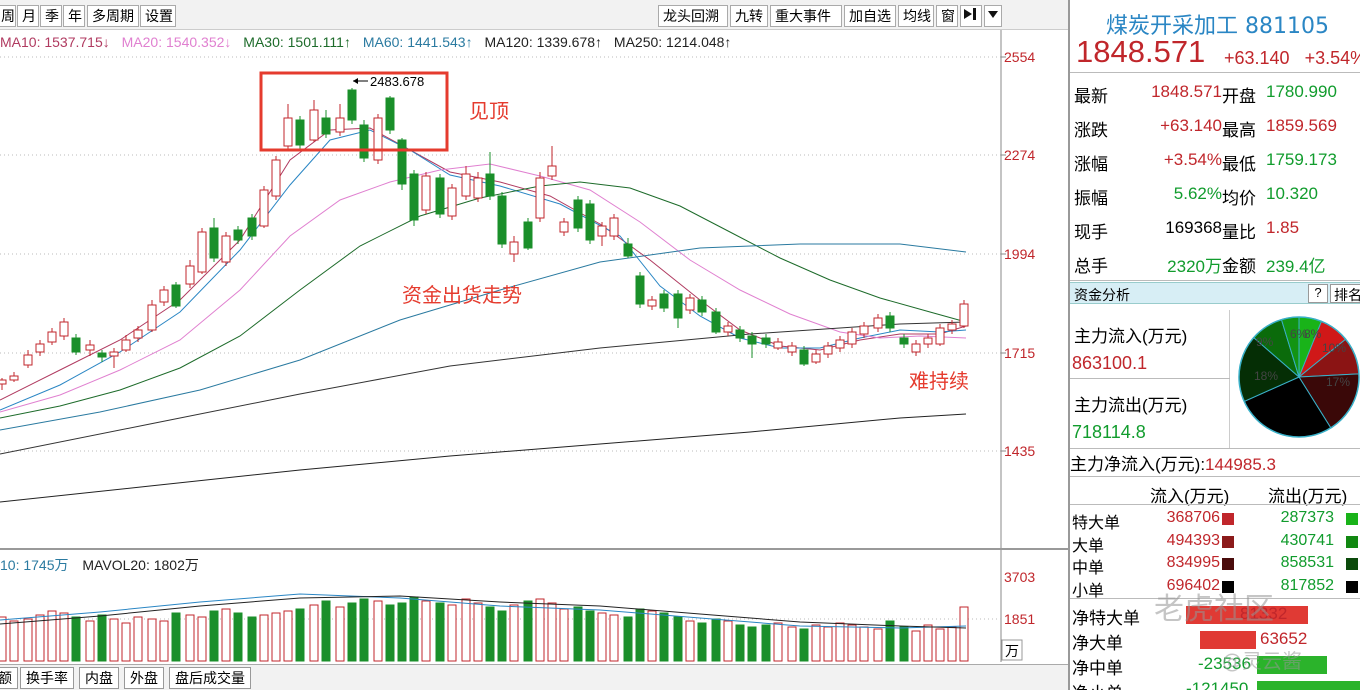 This screenshot has width=1360, height=690. Describe the element at coordinates (1018, 615) in the screenshot. I see `volume-axis: 3703 1851 万` at that location.